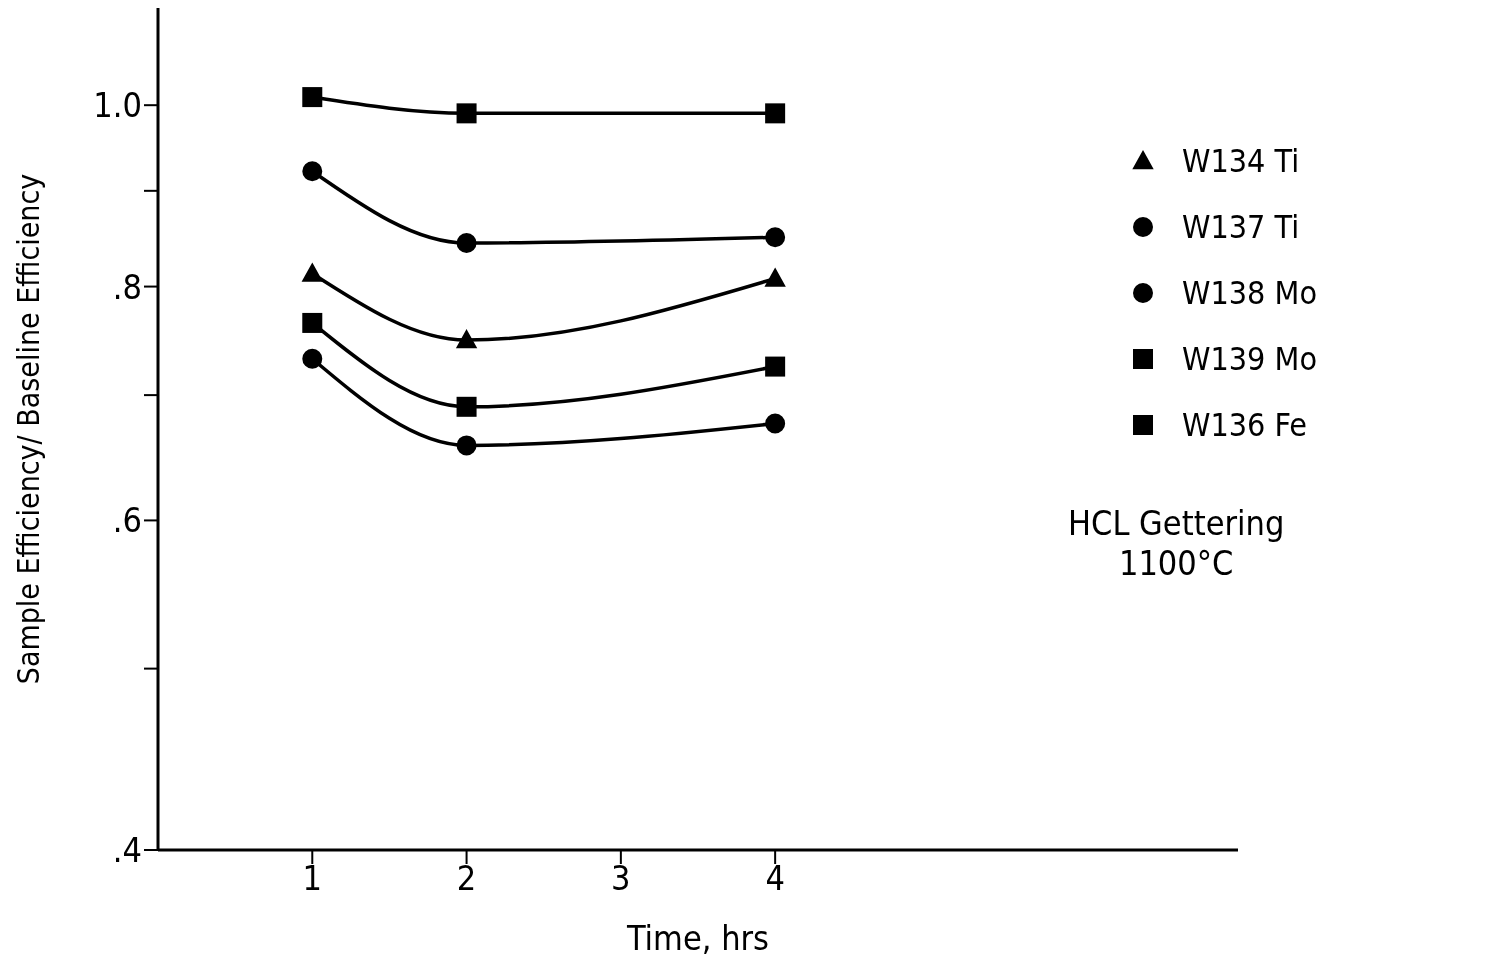 The width and height of the screenshot is (1486, 980). I want to click on y-tick-label: 1.0, so click(117, 105).